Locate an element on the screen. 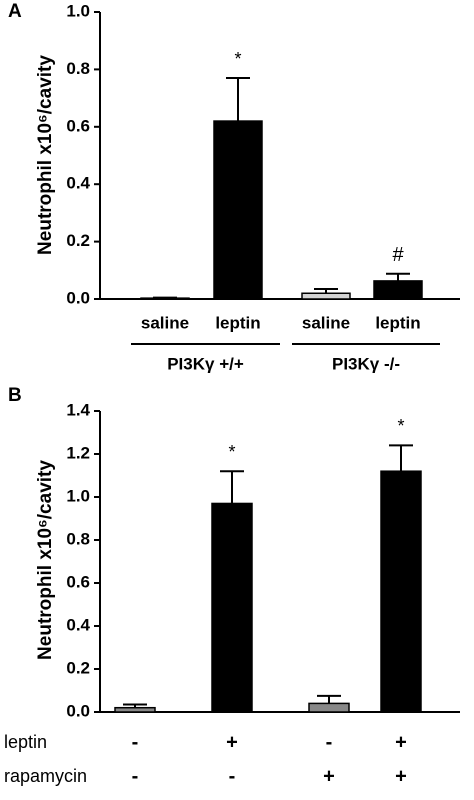 The image size is (474, 800). y-tick-label: 1.2 is located at coordinates (78, 452).